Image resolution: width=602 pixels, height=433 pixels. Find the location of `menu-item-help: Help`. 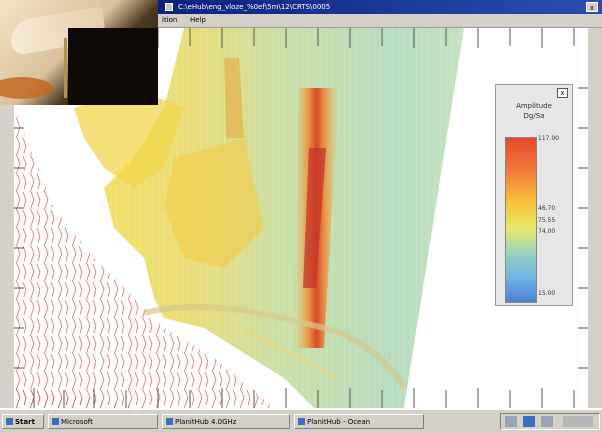

menu-item-help: Help is located at coordinates (198, 20).